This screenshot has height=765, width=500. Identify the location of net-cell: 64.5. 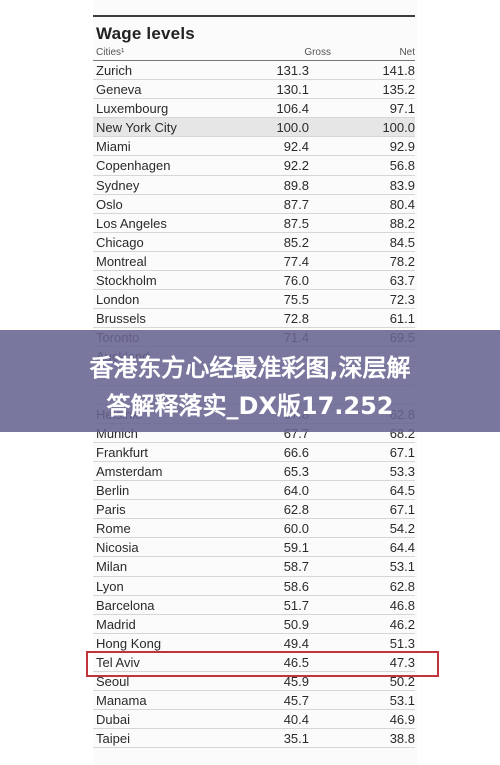
(402, 491).